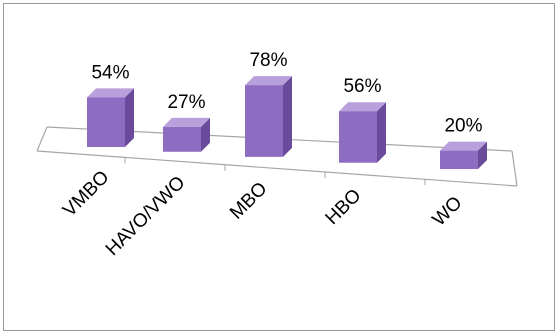 This screenshot has height=336, width=560. Describe the element at coordinates (86, 194) in the screenshot. I see `category-label: VMBO` at that location.